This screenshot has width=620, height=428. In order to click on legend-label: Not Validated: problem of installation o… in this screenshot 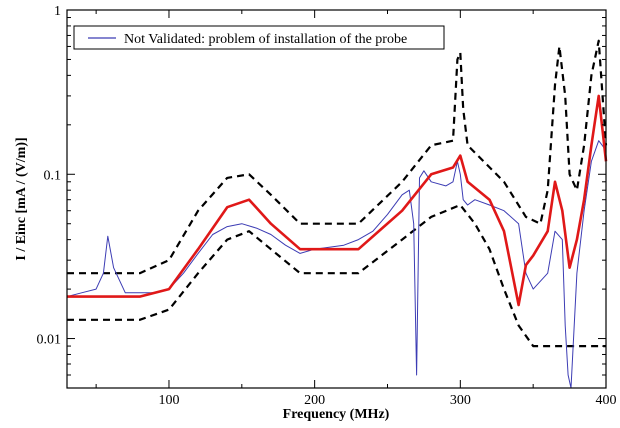, I will do `click(265, 39)`.